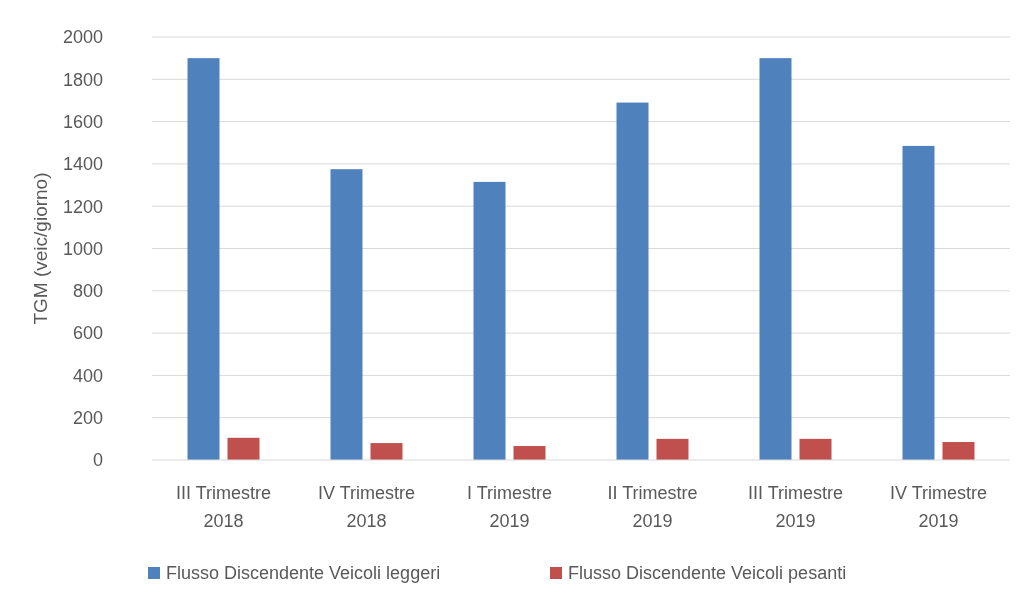  What do you see at coordinates (82, 37) in the screenshot?
I see `y-tick-label: 2000` at bounding box center [82, 37].